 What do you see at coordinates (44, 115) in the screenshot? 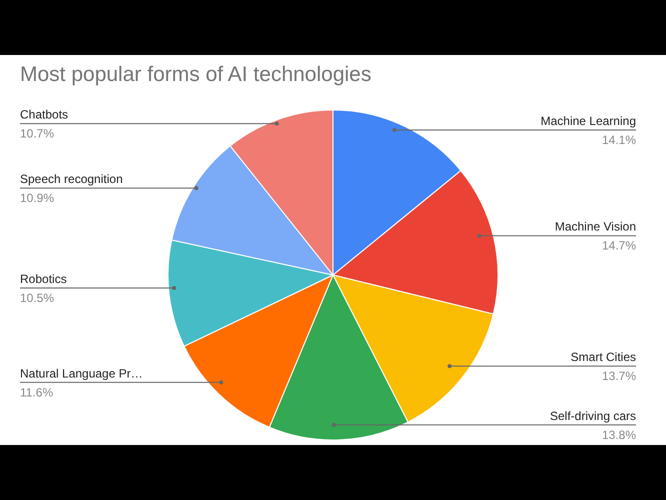
I see `slice-label: Chatbots` at bounding box center [44, 115].